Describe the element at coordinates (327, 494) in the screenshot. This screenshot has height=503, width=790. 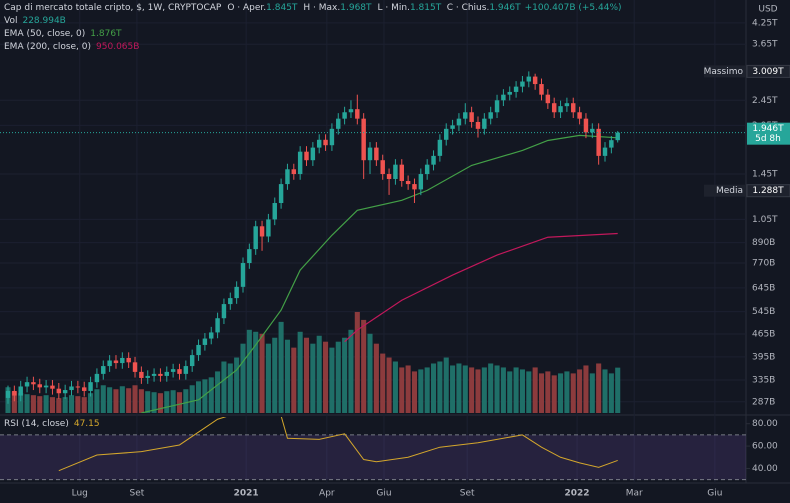
I see `x-tick-label: Apr` at that location.